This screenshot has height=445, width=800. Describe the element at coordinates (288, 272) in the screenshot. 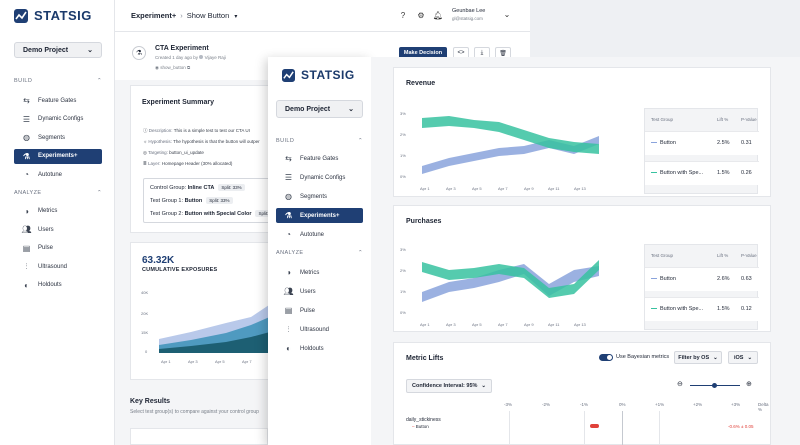

I see `gauge-icon: ◑` at that location.